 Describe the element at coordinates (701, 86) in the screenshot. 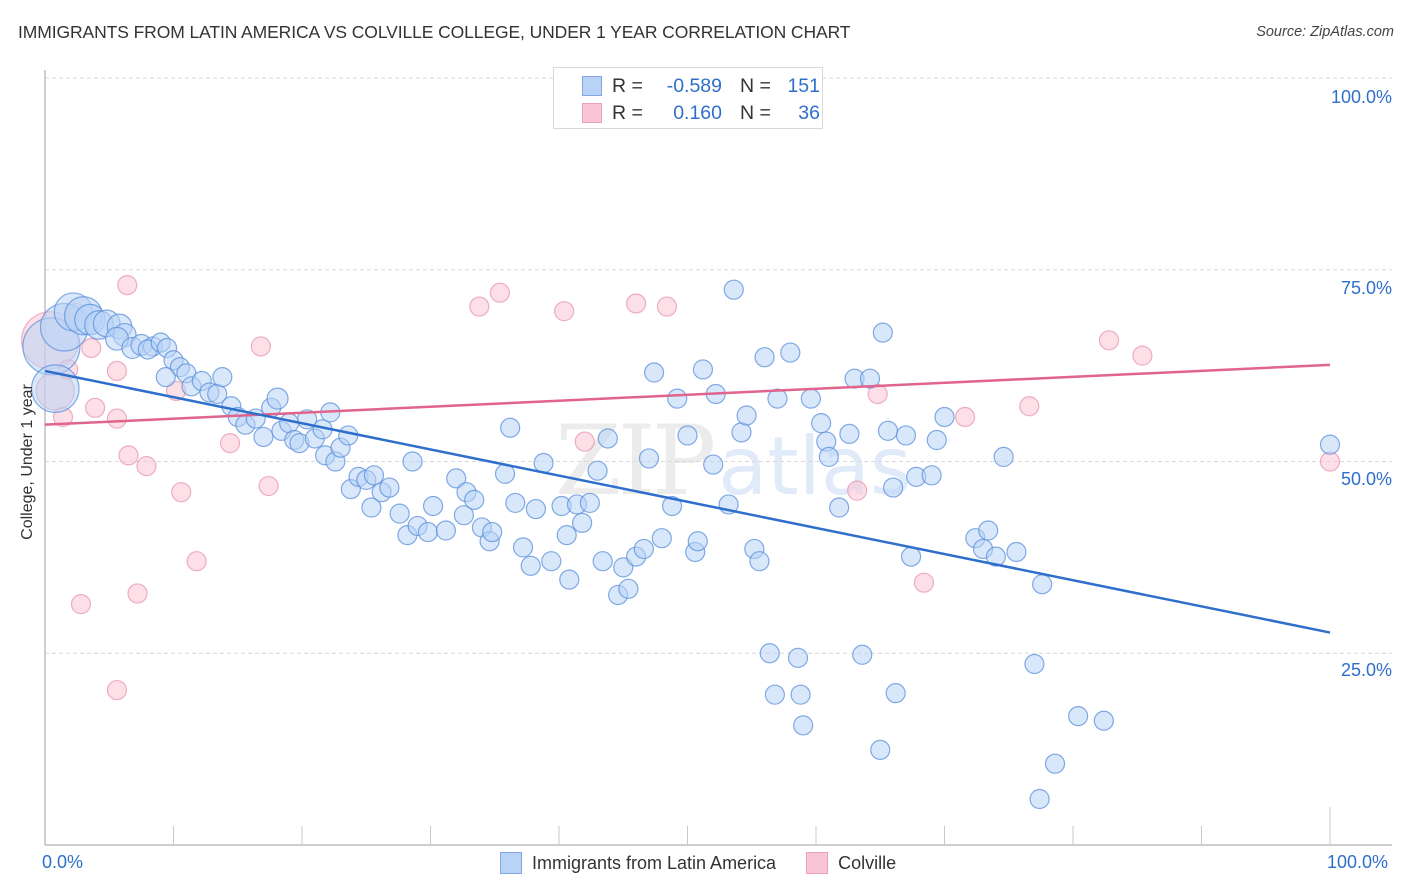

I see `stats-row-latin-america: R = -0.589 N = 151` at that location.